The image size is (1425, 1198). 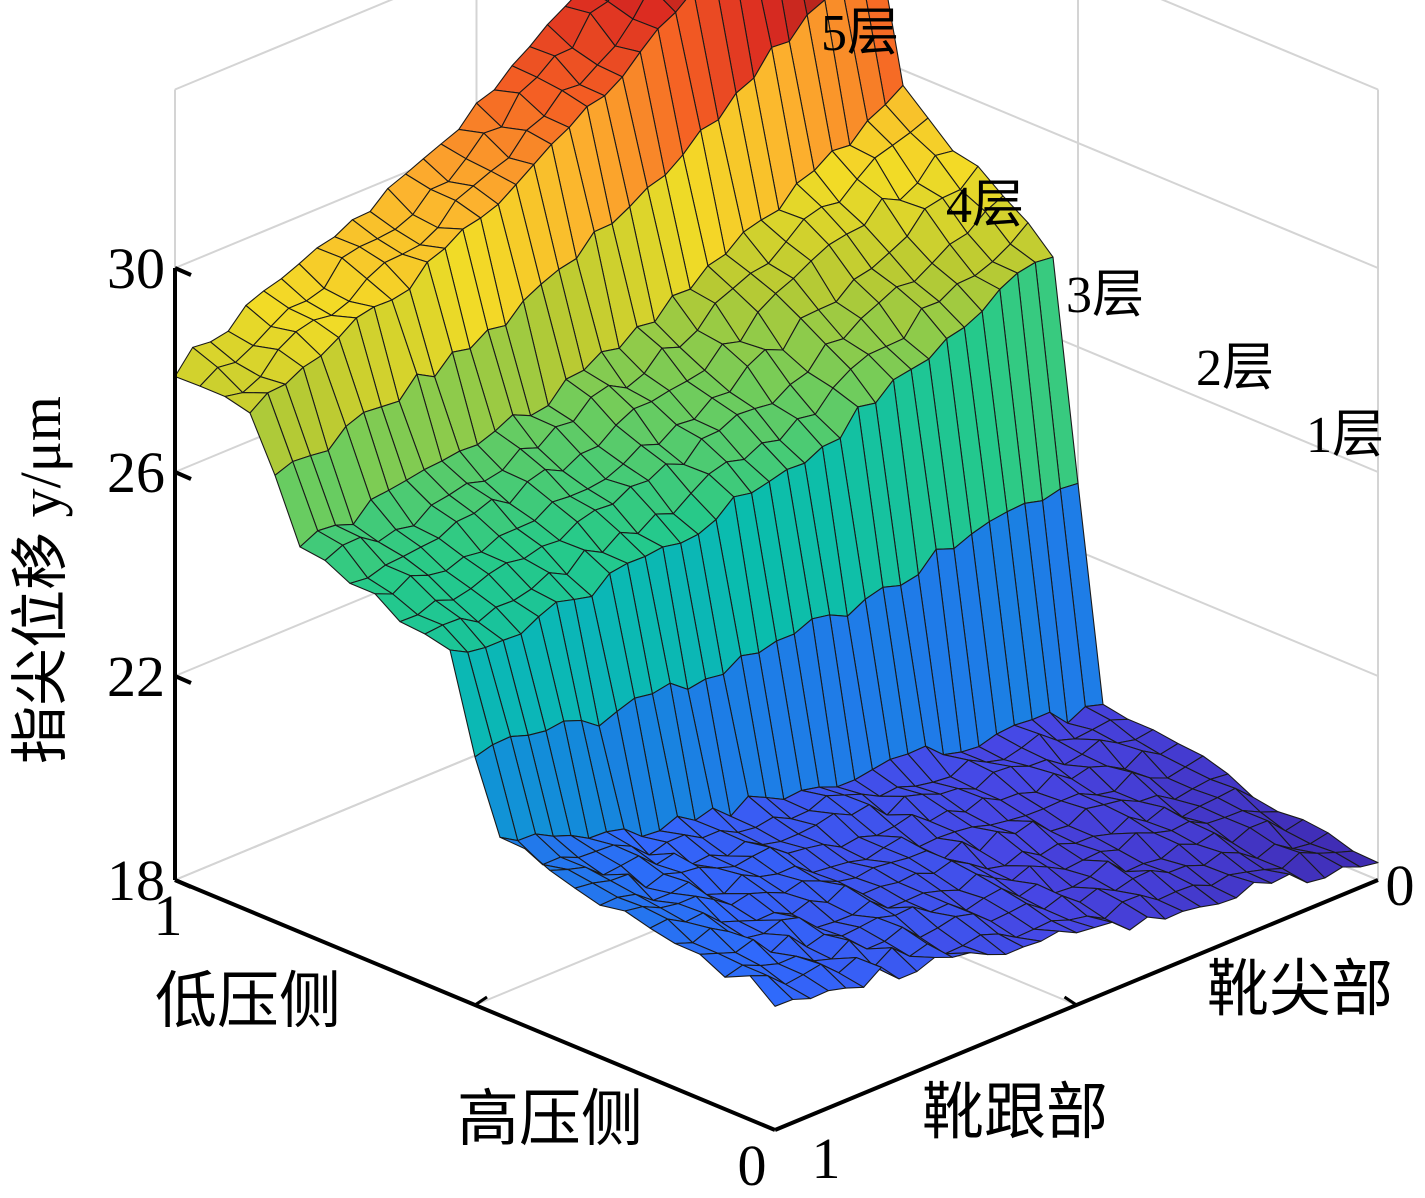 What do you see at coordinates (168, 915) in the screenshot?
I see `x-axis-end-label: 1` at bounding box center [168, 915].